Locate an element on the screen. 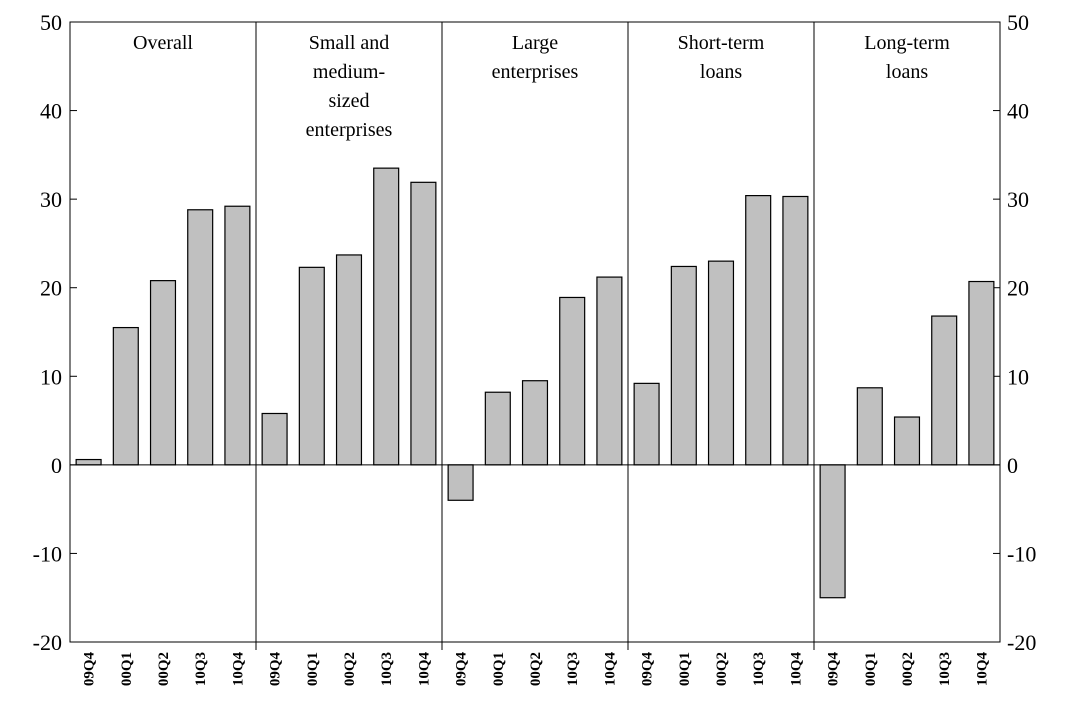 Image resolution: width=1070 pixels, height=701 pixels. left-y-tick-label: 0 is located at coordinates (56, 465).